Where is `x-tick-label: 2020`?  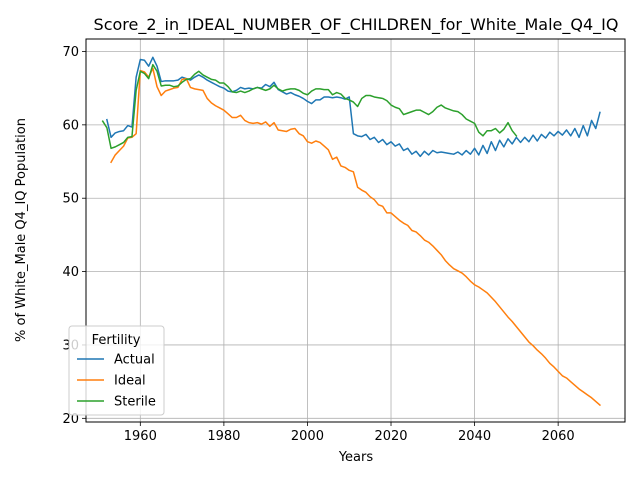
x-tick-label: 2020 is located at coordinates (390, 436).